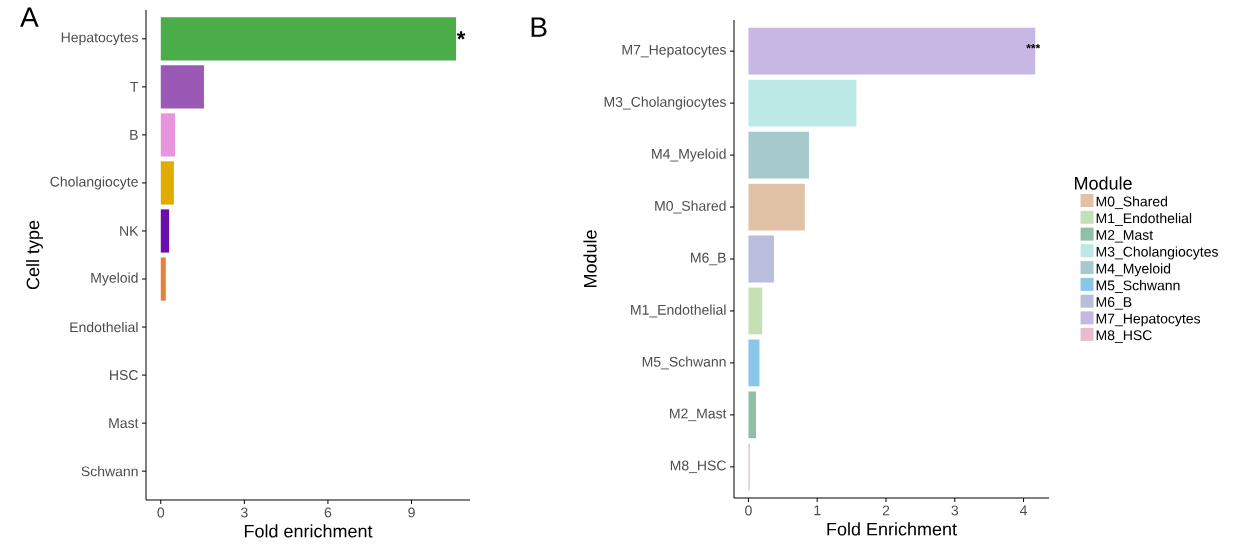 This screenshot has width=1244, height=548. I want to click on y-tick-label: Schwann, so click(109, 471).